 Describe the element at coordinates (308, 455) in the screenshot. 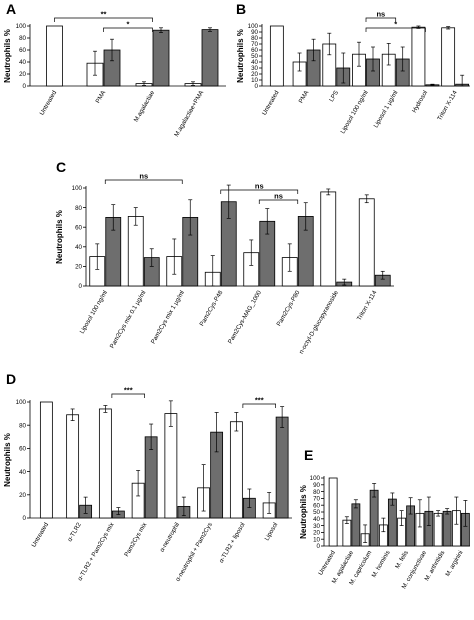

I see `panel-letter: E` at that location.